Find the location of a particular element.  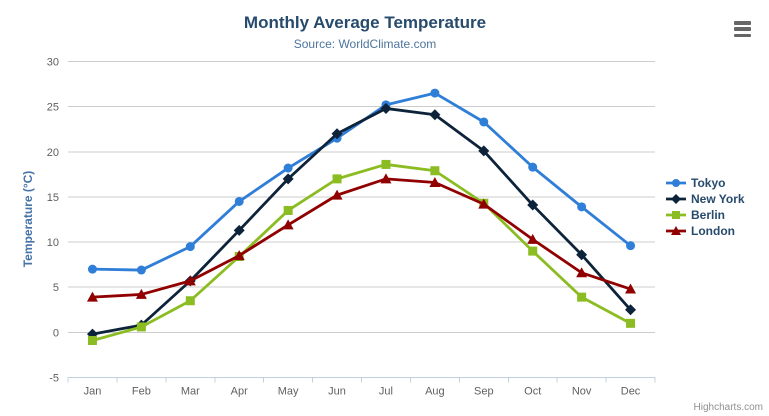

legend-item-new-york: New York is located at coordinates (705, 199).